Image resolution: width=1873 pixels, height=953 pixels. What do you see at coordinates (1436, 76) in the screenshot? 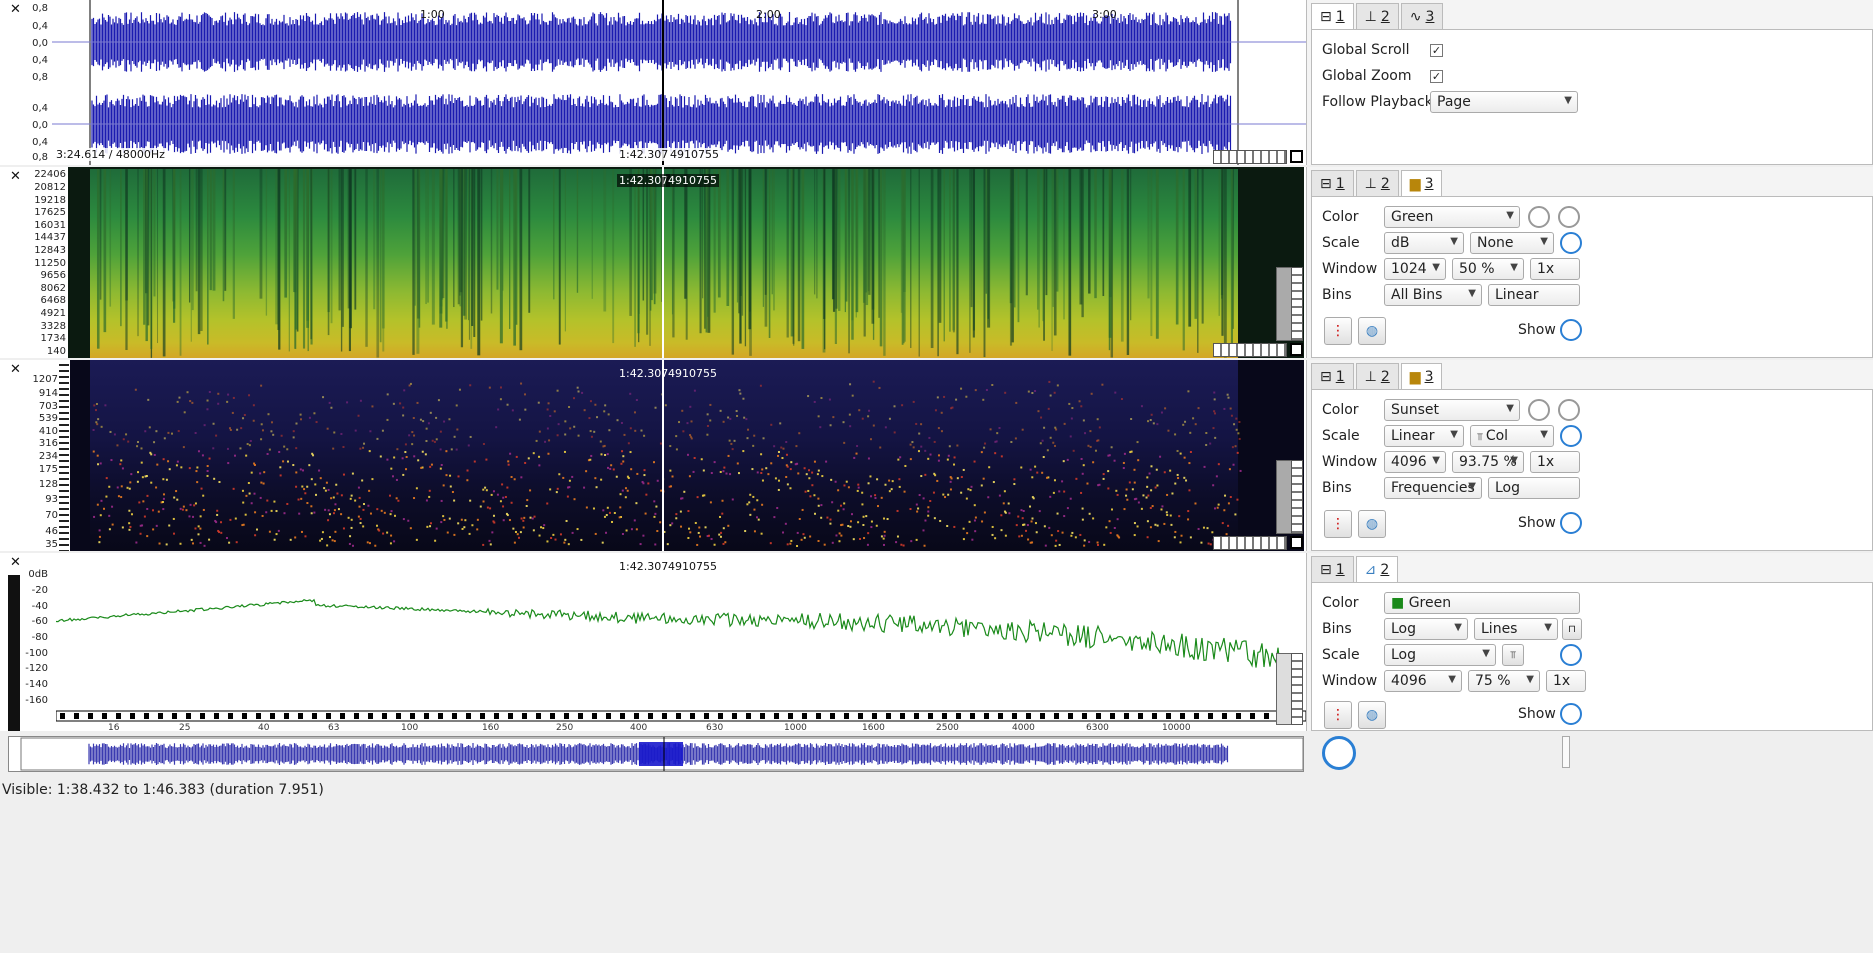
I see `global-zoom-checkbox: ✓` at bounding box center [1436, 76].